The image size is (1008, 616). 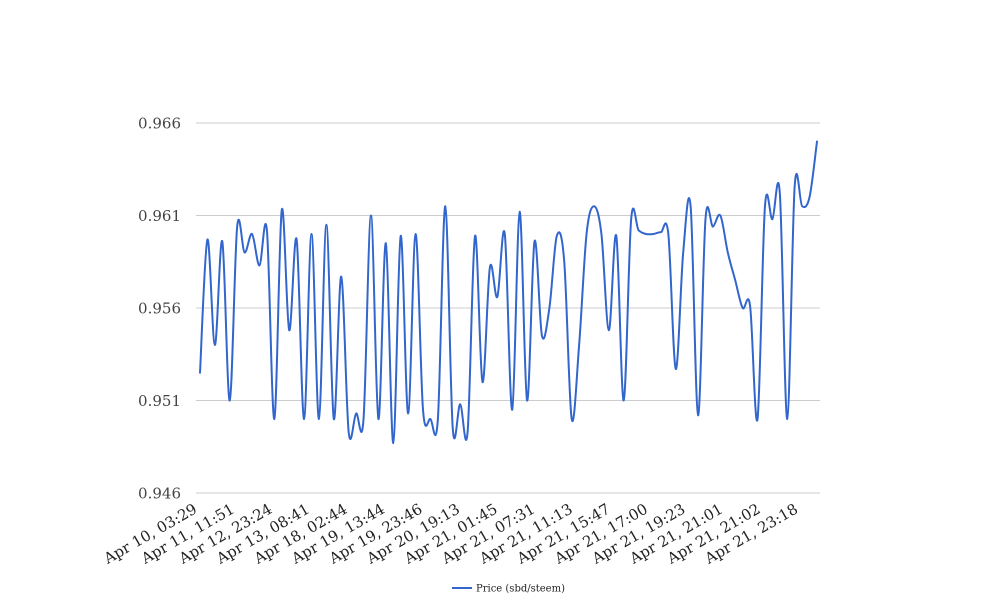 I want to click on y-tick-label: 0.961, so click(x=159, y=216).